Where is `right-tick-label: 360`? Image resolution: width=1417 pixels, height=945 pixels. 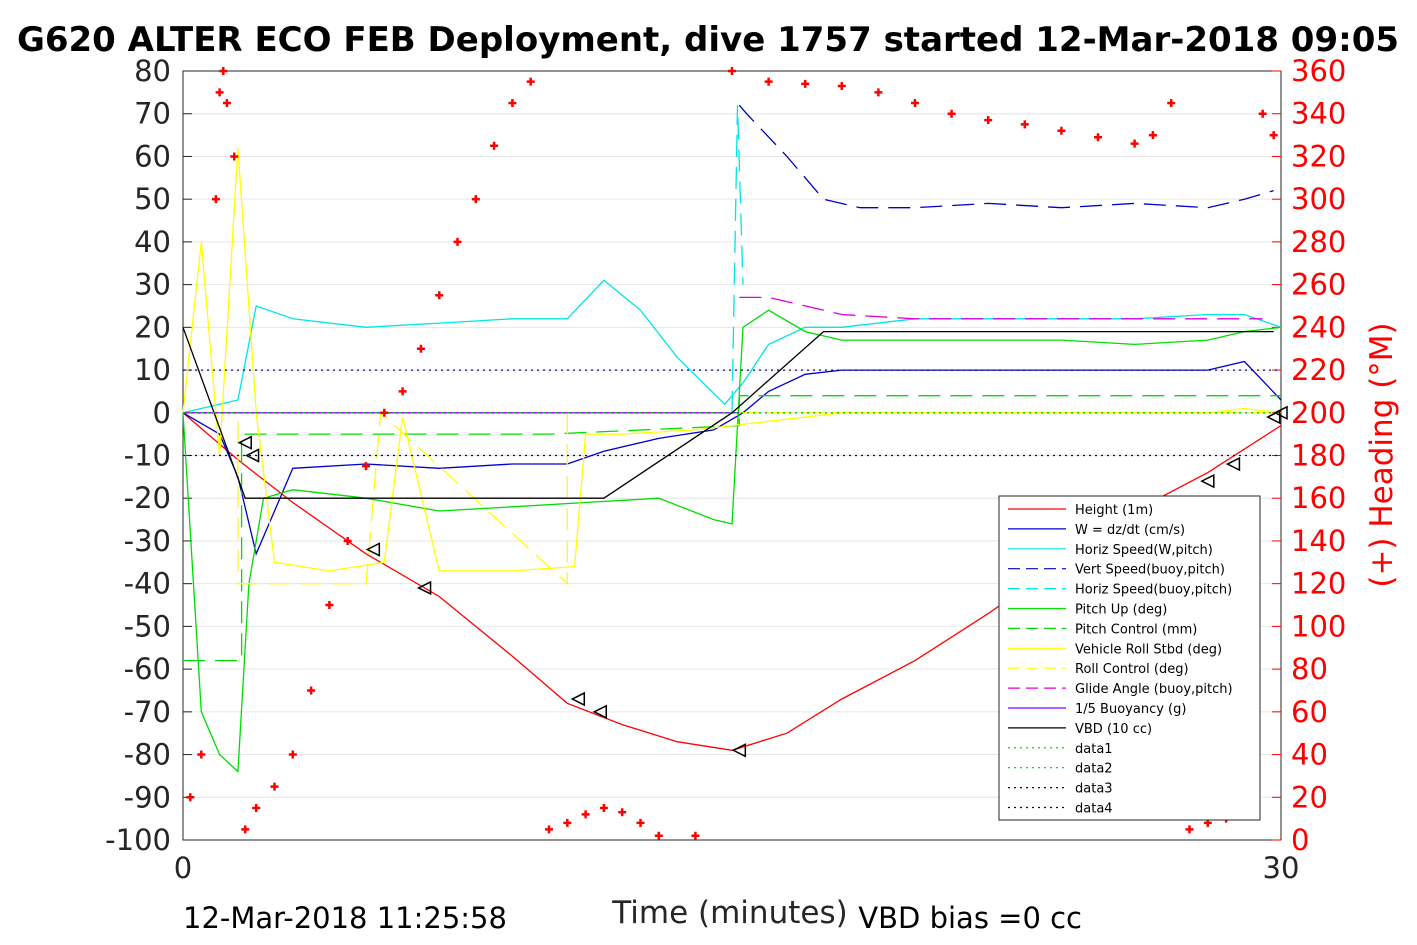 right-tick-label: 360 is located at coordinates (1318, 71).